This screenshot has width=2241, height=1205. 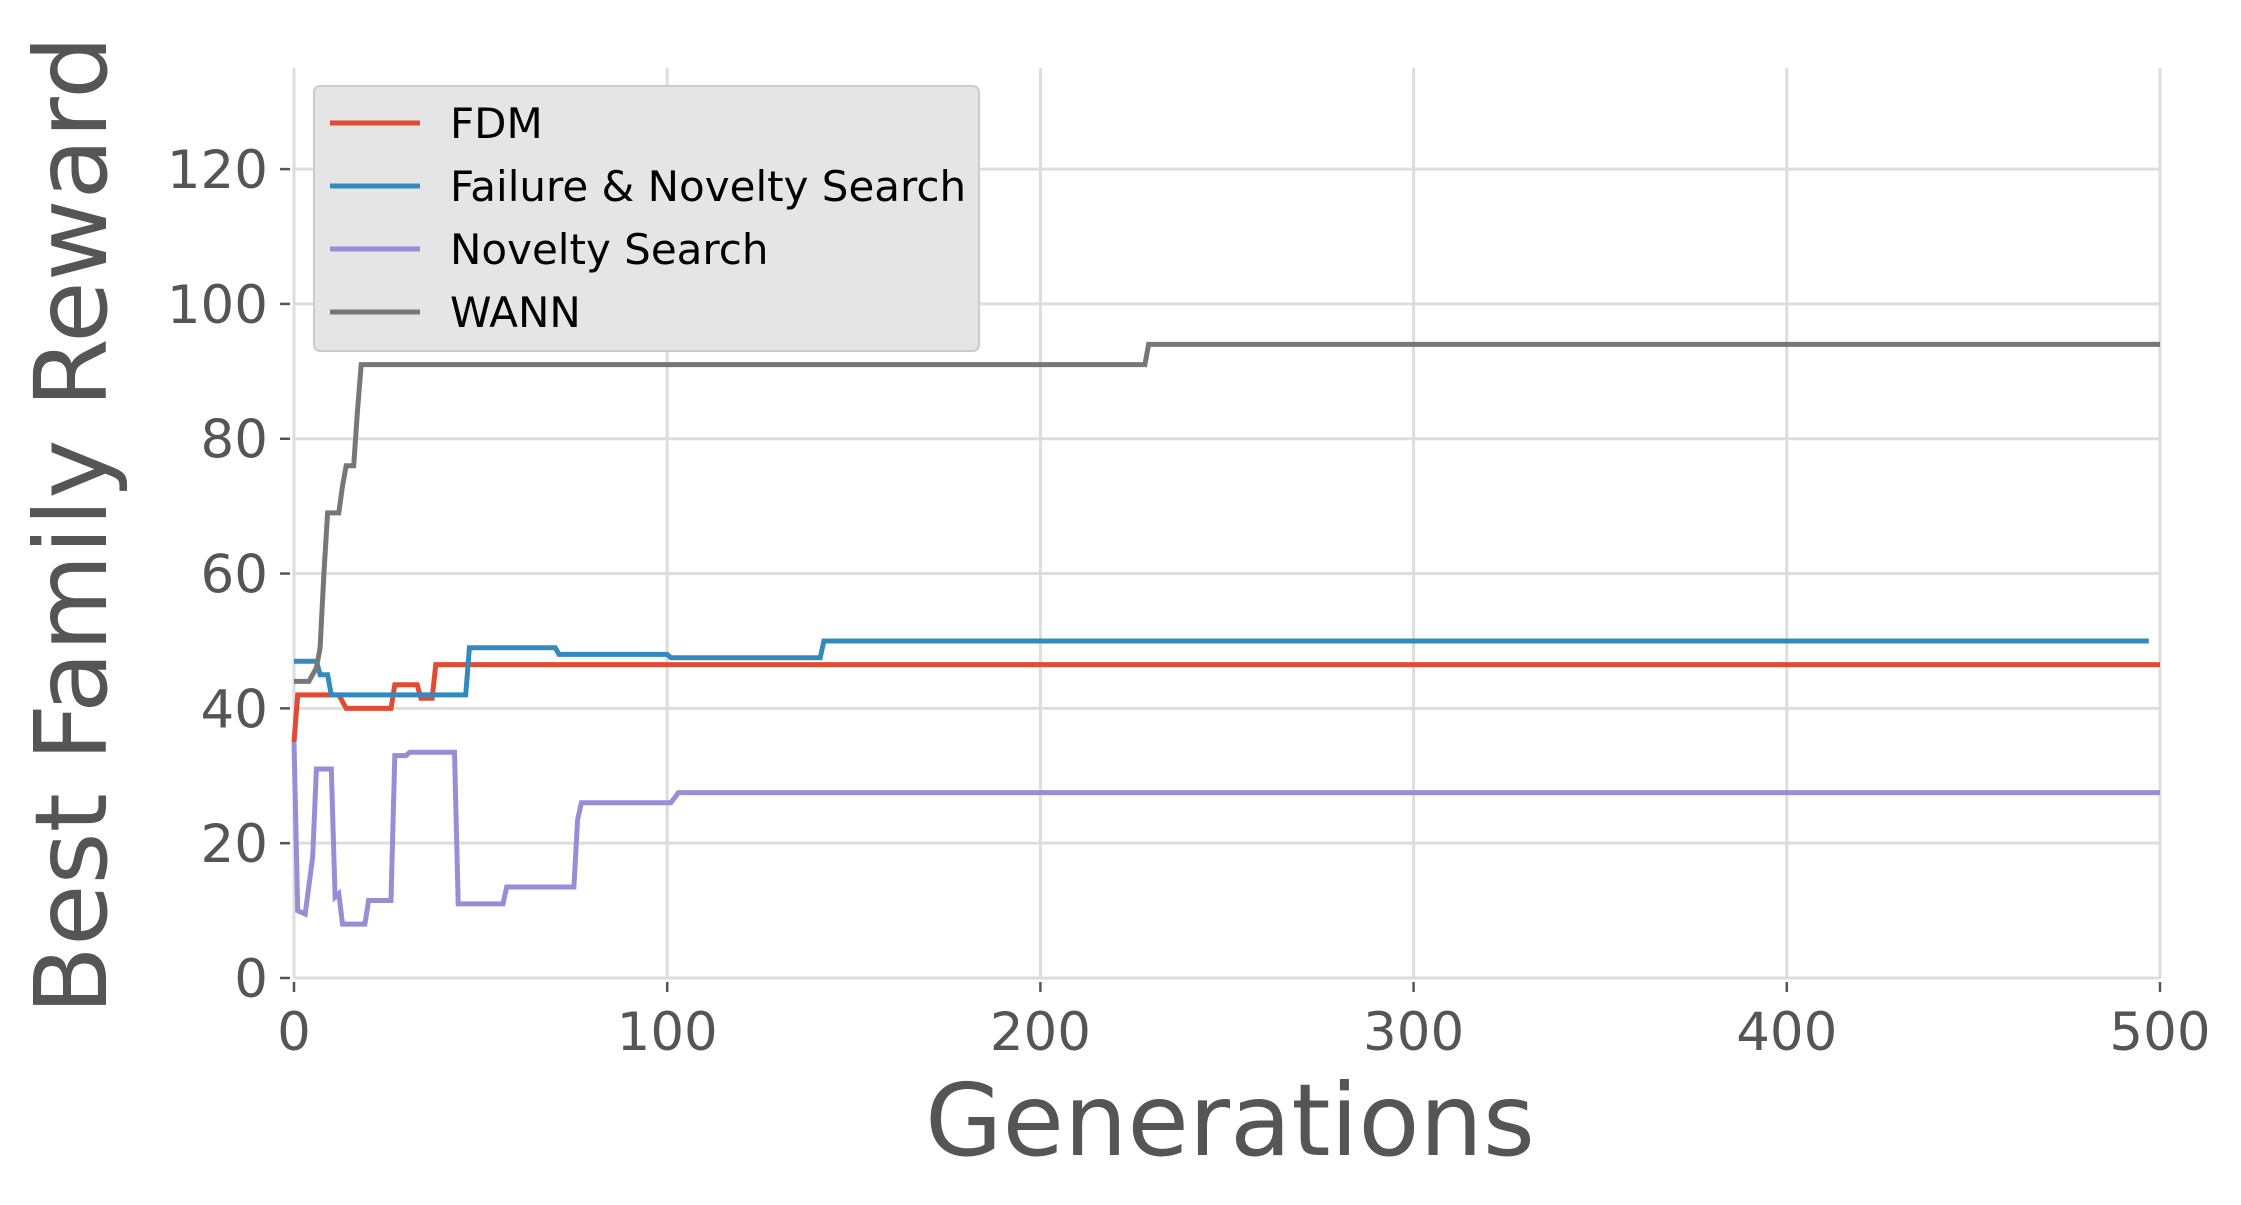 I want to click on legend-label-fdm: FDM, so click(x=496, y=123).